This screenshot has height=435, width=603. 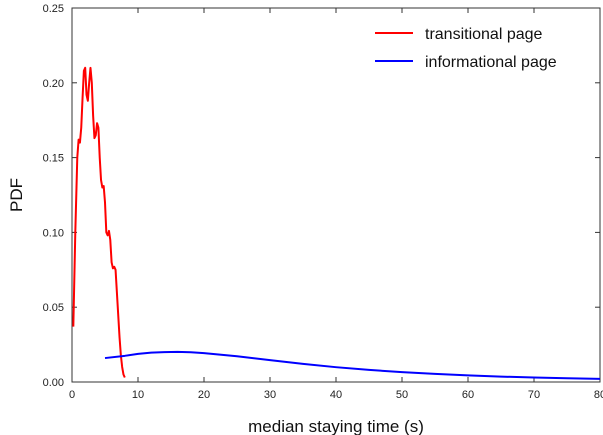 What do you see at coordinates (402, 395) in the screenshot?
I see `x-tick-label: 50` at bounding box center [402, 395].